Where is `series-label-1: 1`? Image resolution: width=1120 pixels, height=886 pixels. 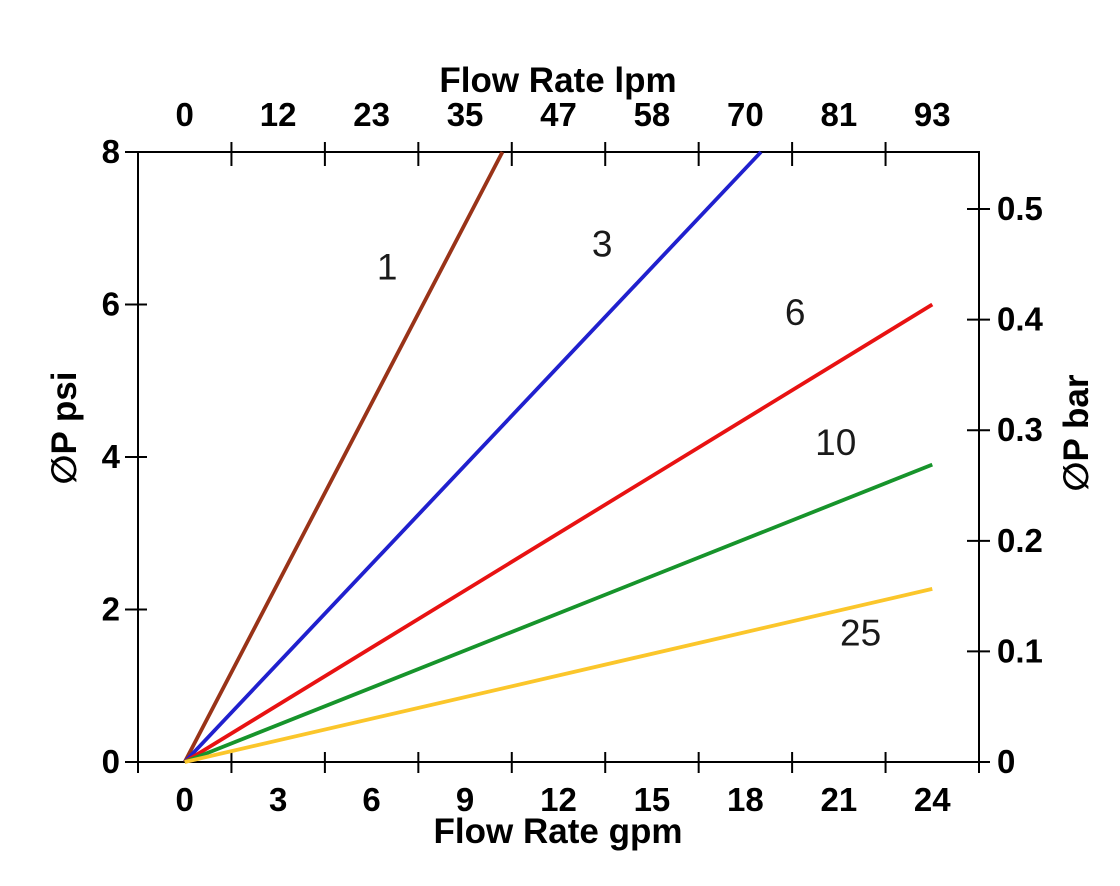
series-label-1: 1 is located at coordinates (387, 266).